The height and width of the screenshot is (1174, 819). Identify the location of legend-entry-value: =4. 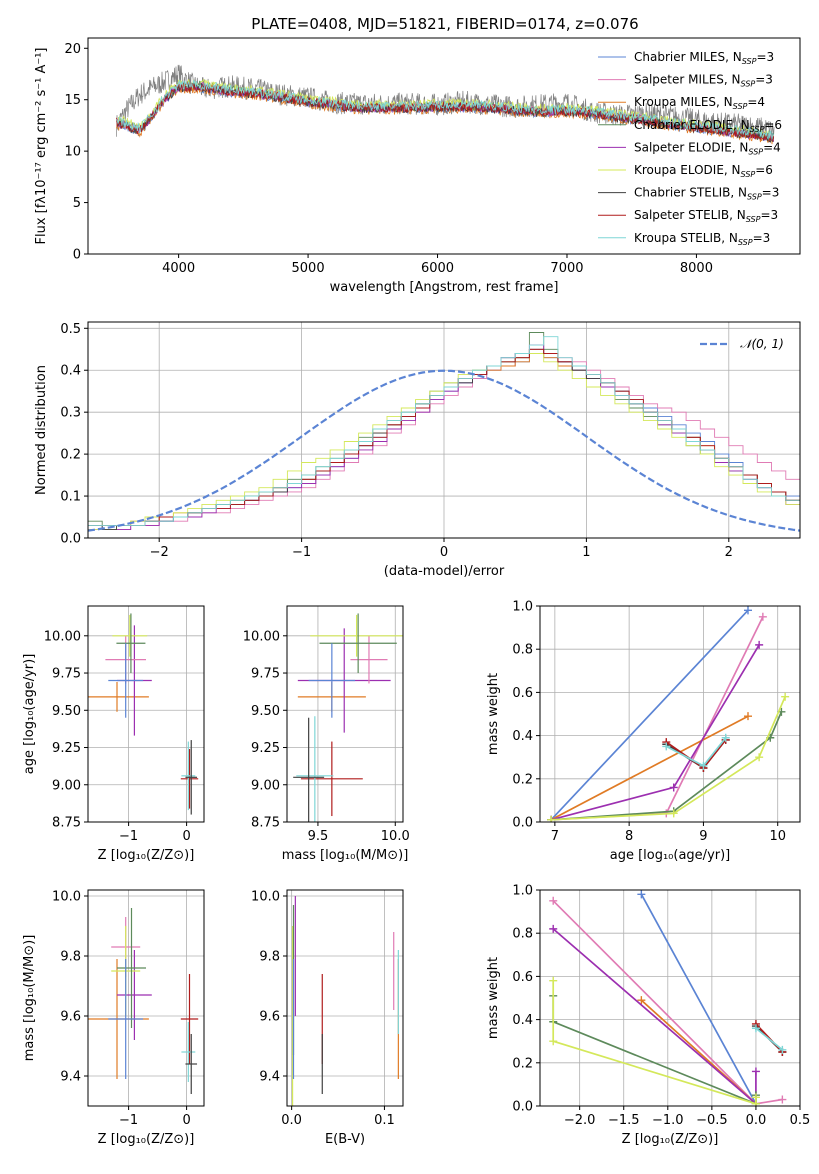
(772, 147).